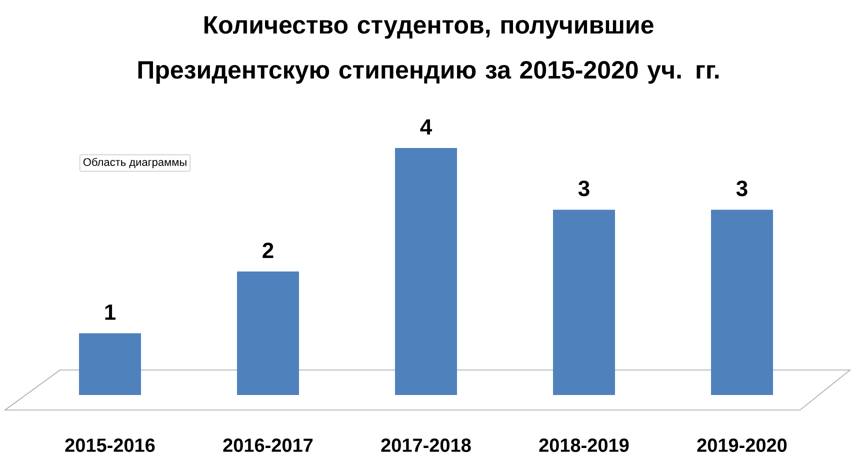 The width and height of the screenshot is (857, 471). Describe the element at coordinates (426, 126) in the screenshot. I see `data-label: 4` at that location.